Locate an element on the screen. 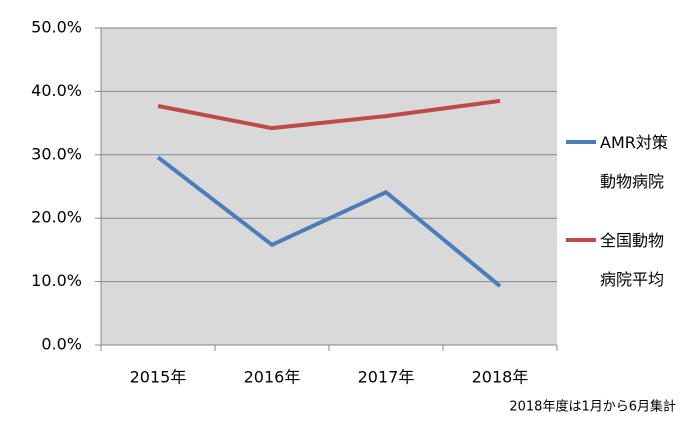 The height and width of the screenshot is (424, 700). legend-label: AMR対策動物病院 is located at coordinates (634, 162).